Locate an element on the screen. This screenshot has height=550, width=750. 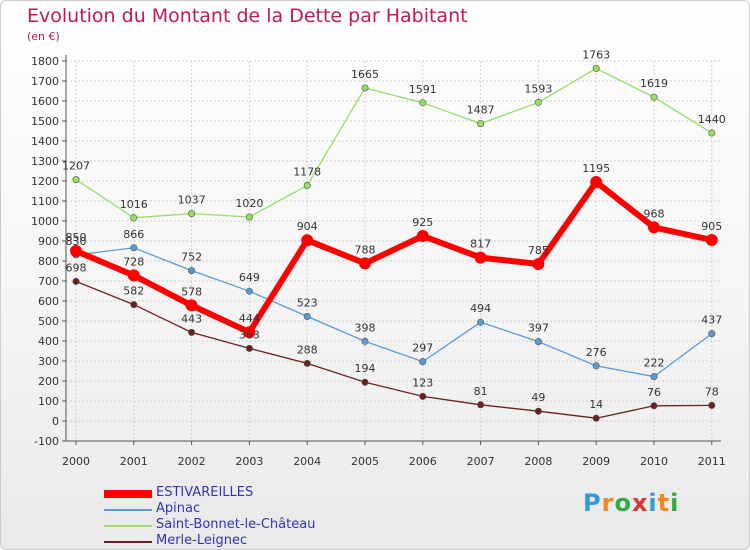
x-tick-label: 2008 is located at coordinates (538, 461).